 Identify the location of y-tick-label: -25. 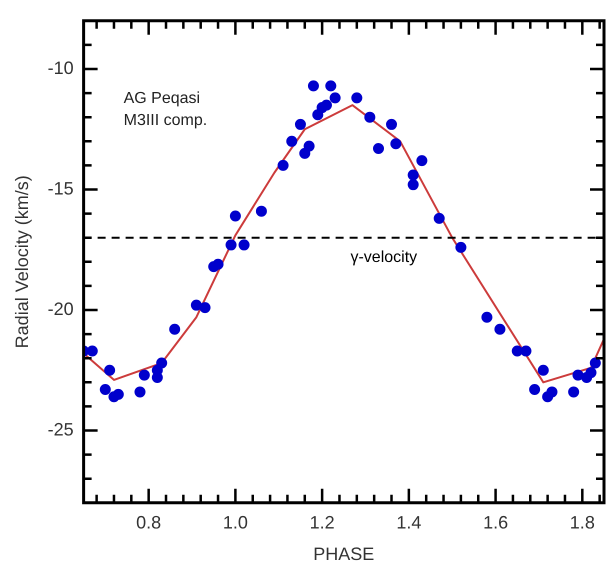
(61, 429).